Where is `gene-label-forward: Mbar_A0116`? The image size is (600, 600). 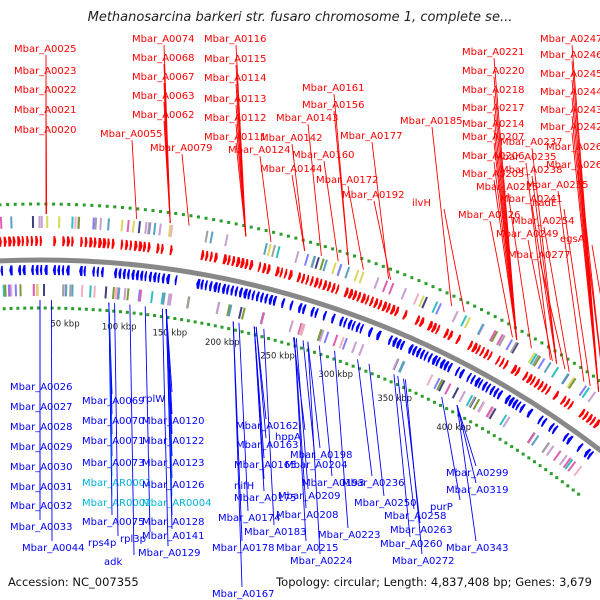 gene-label-forward: Mbar_A0116 is located at coordinates (235, 39).